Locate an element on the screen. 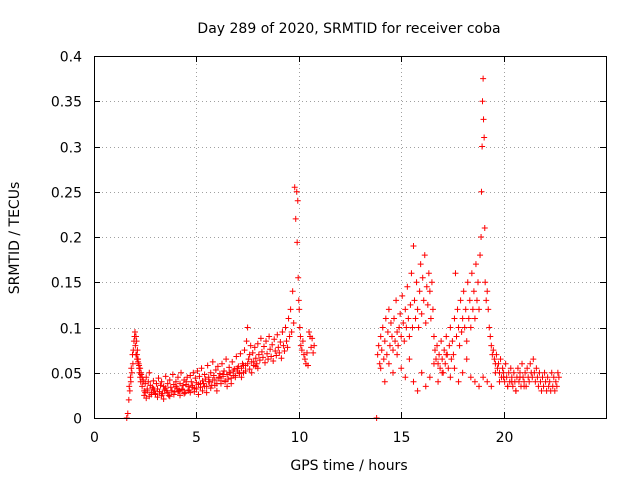 The height and width of the screenshot is (480, 640). y-tick-label: 0.3 is located at coordinates (71, 149).